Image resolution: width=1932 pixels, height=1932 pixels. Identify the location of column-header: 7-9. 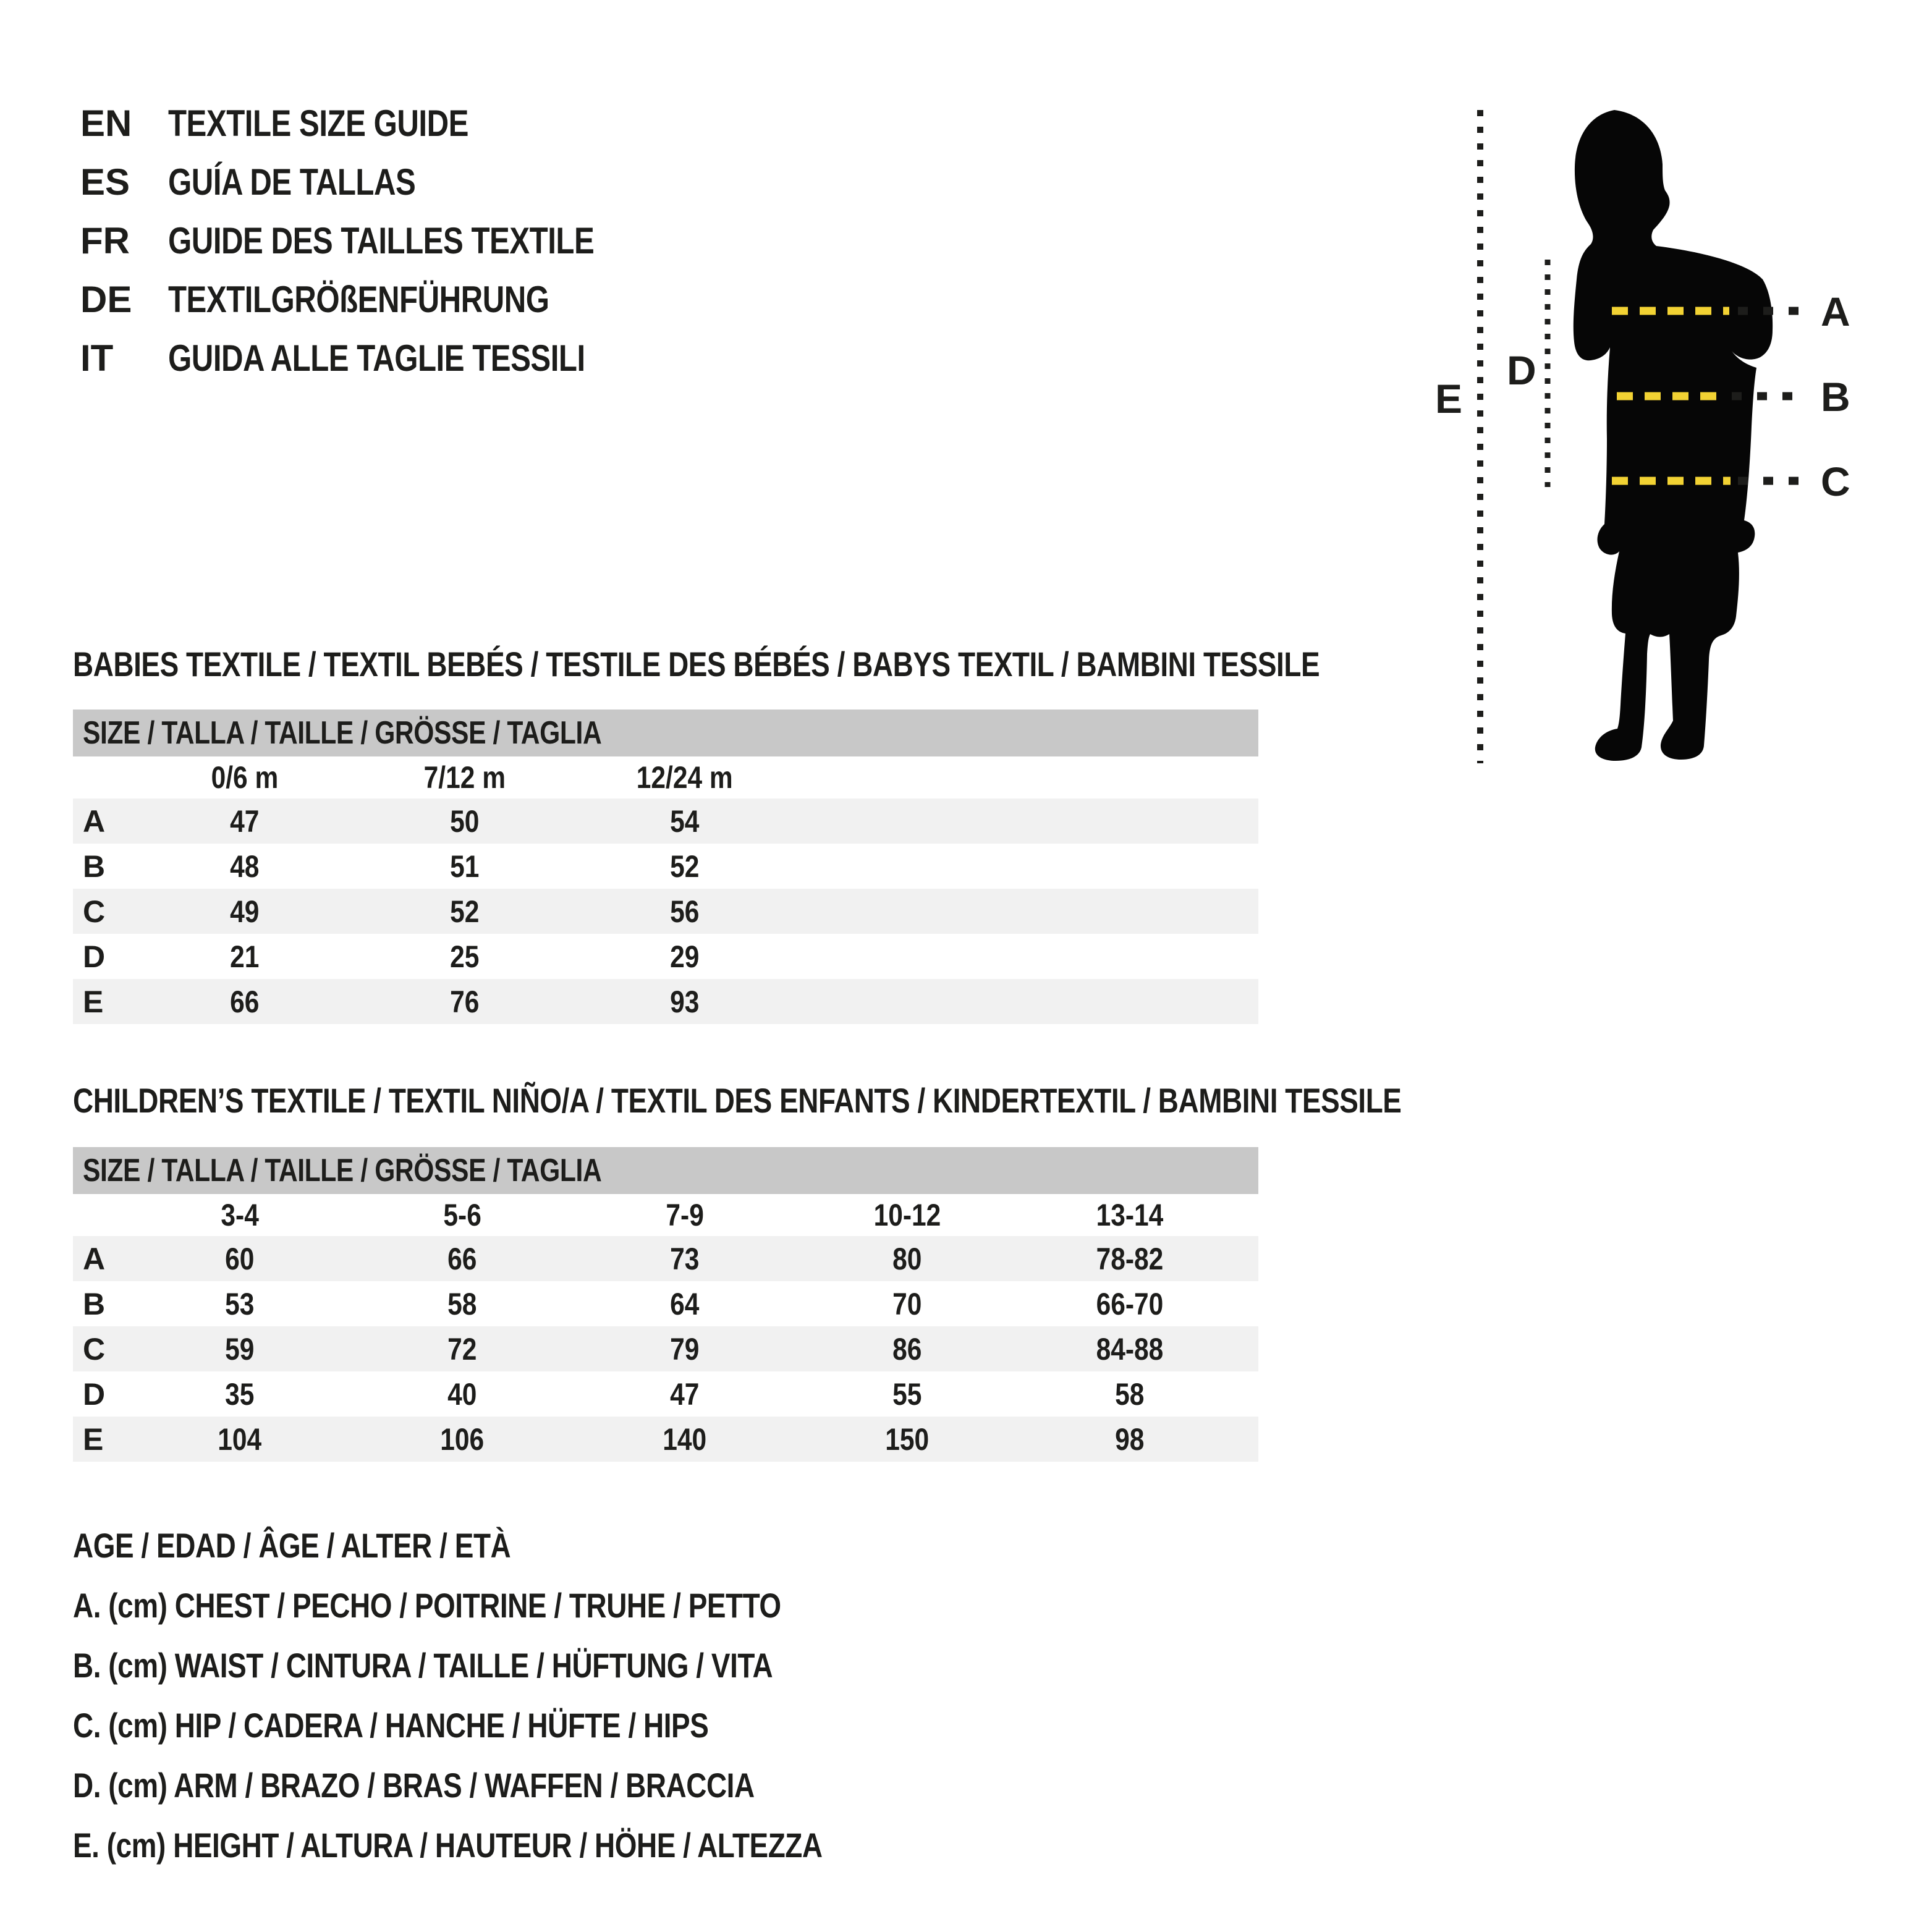
(685, 1215).